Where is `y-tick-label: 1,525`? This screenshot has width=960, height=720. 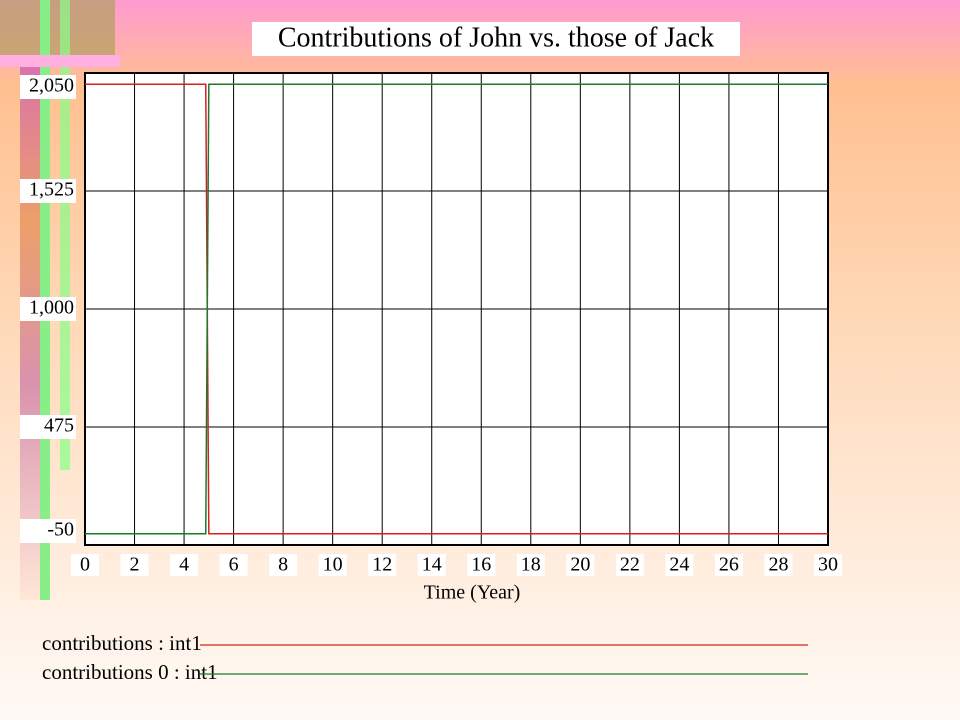 y-tick-label: 1,525 is located at coordinates (51, 190).